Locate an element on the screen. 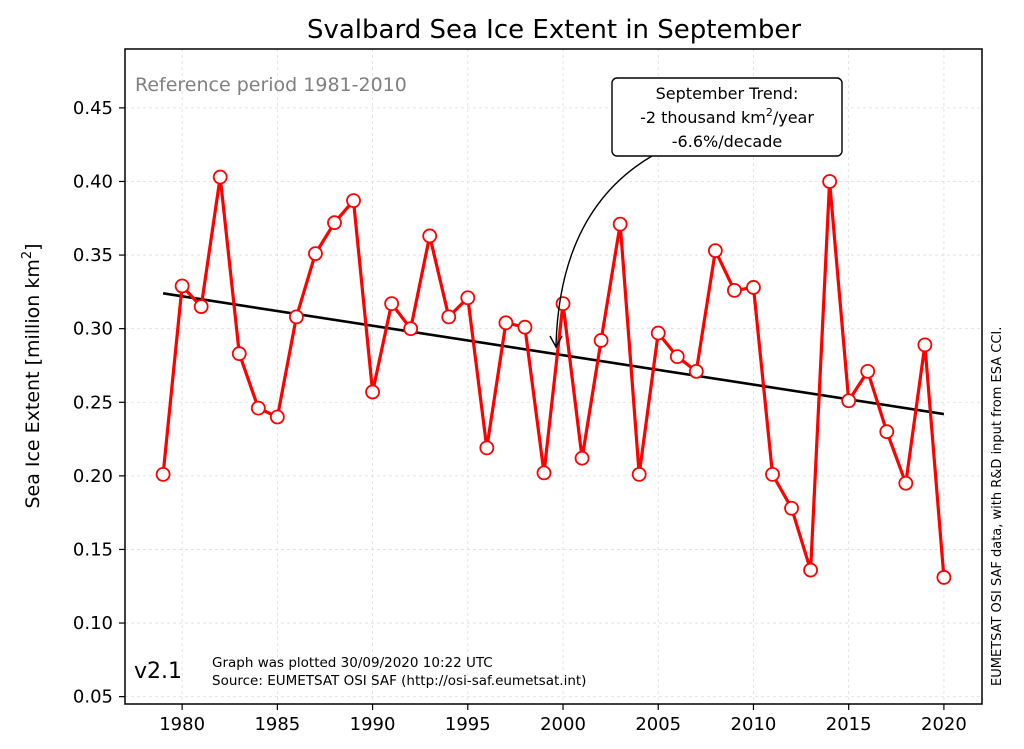 The width and height of the screenshot is (1024, 749). x-tick-label: 1980 is located at coordinates (182, 724).